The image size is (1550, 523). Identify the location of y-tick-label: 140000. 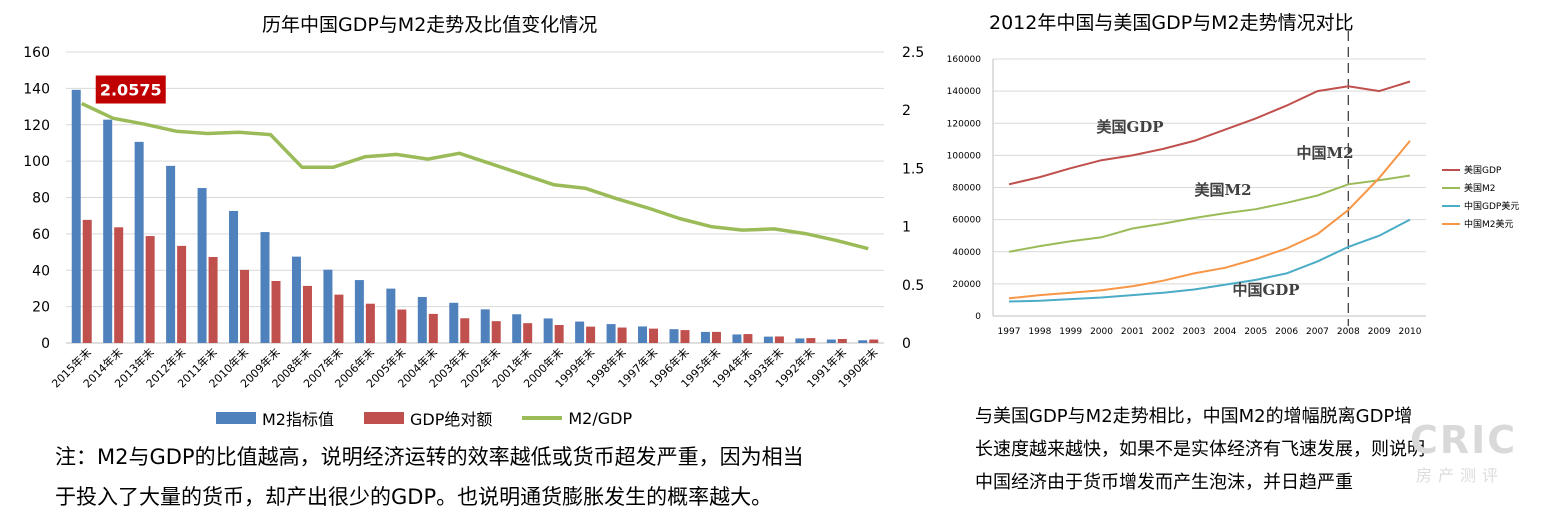
(964, 92).